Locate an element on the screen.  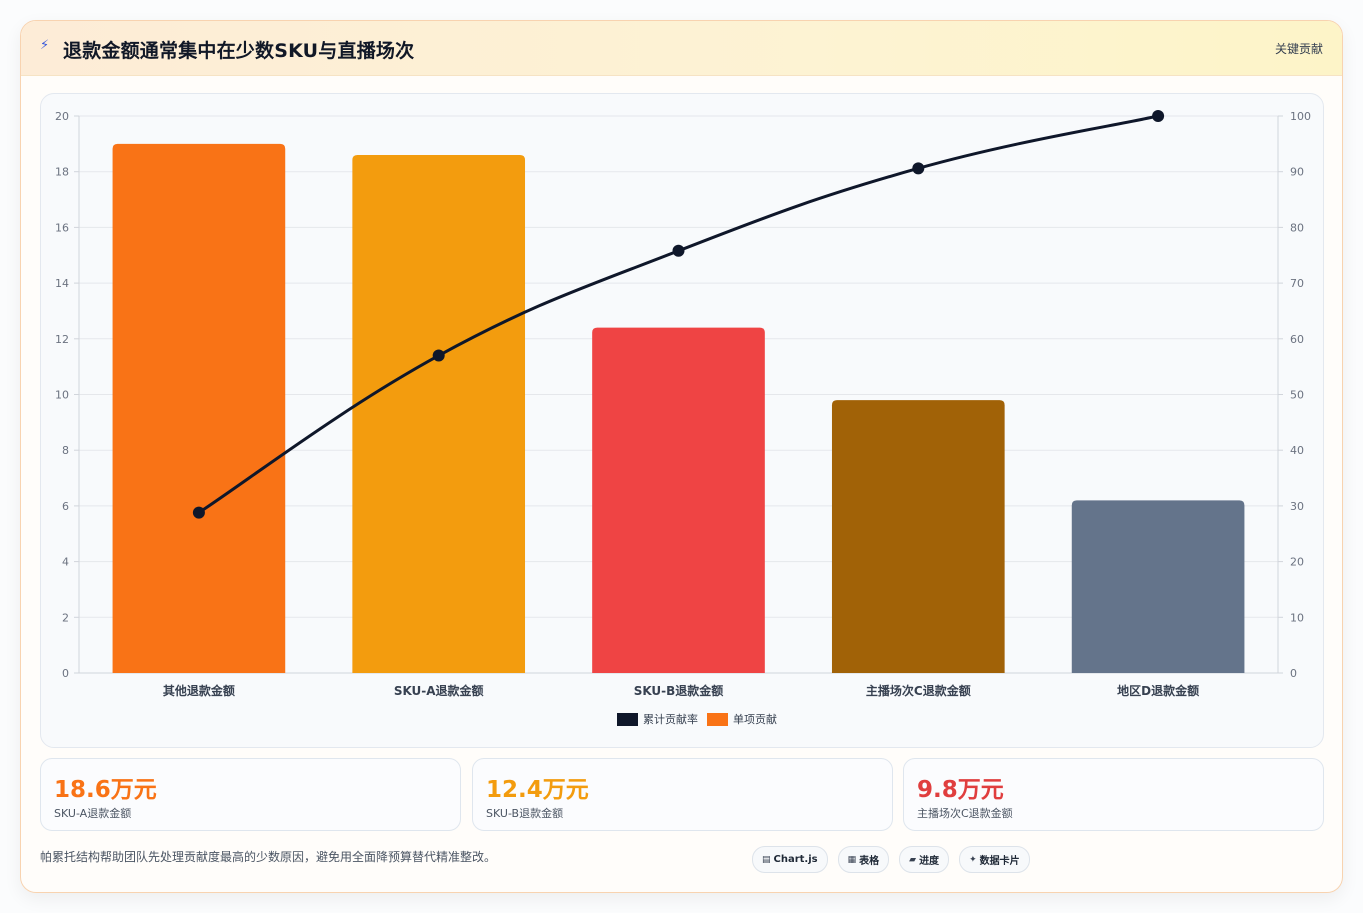
legend-label-single: 单项贡献 is located at coordinates (755, 719).